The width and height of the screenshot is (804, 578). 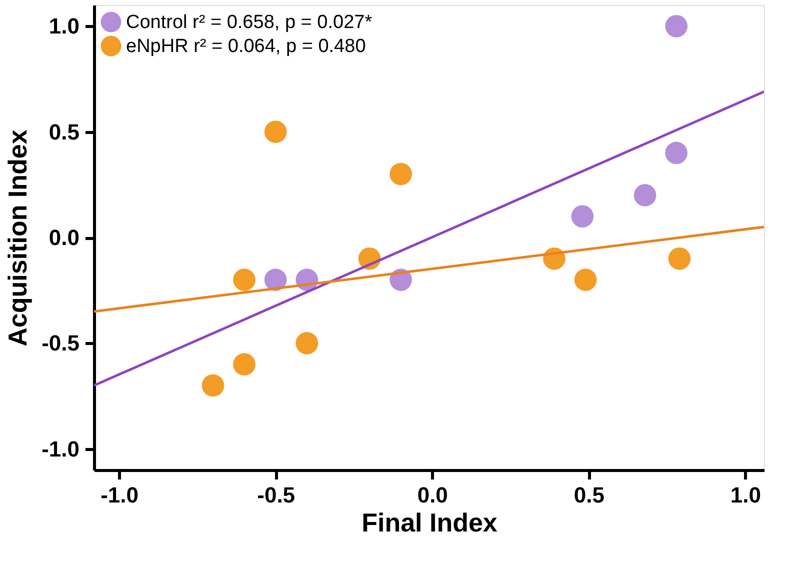 What do you see at coordinates (61, 343) in the screenshot?
I see `y-tick-label: -0.5` at bounding box center [61, 343].